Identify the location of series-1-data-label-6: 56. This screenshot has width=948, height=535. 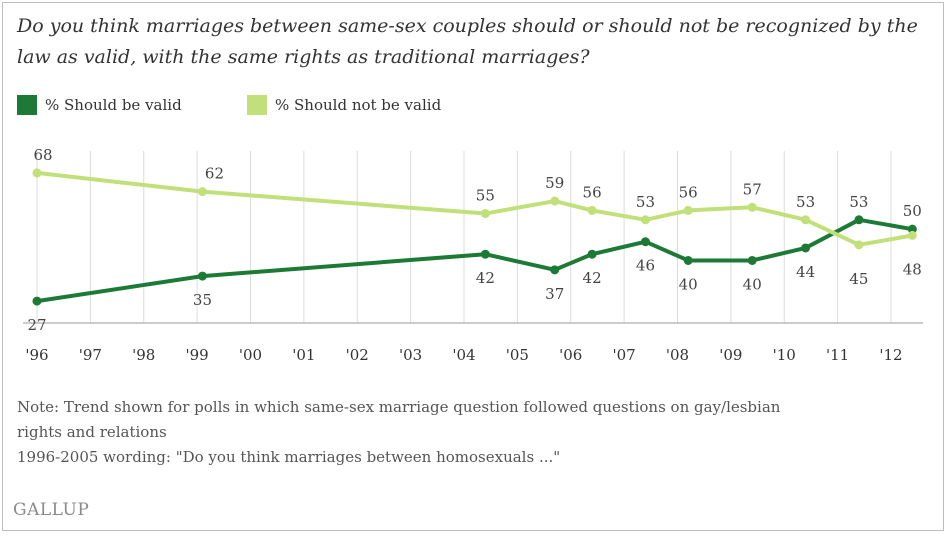
(688, 192).